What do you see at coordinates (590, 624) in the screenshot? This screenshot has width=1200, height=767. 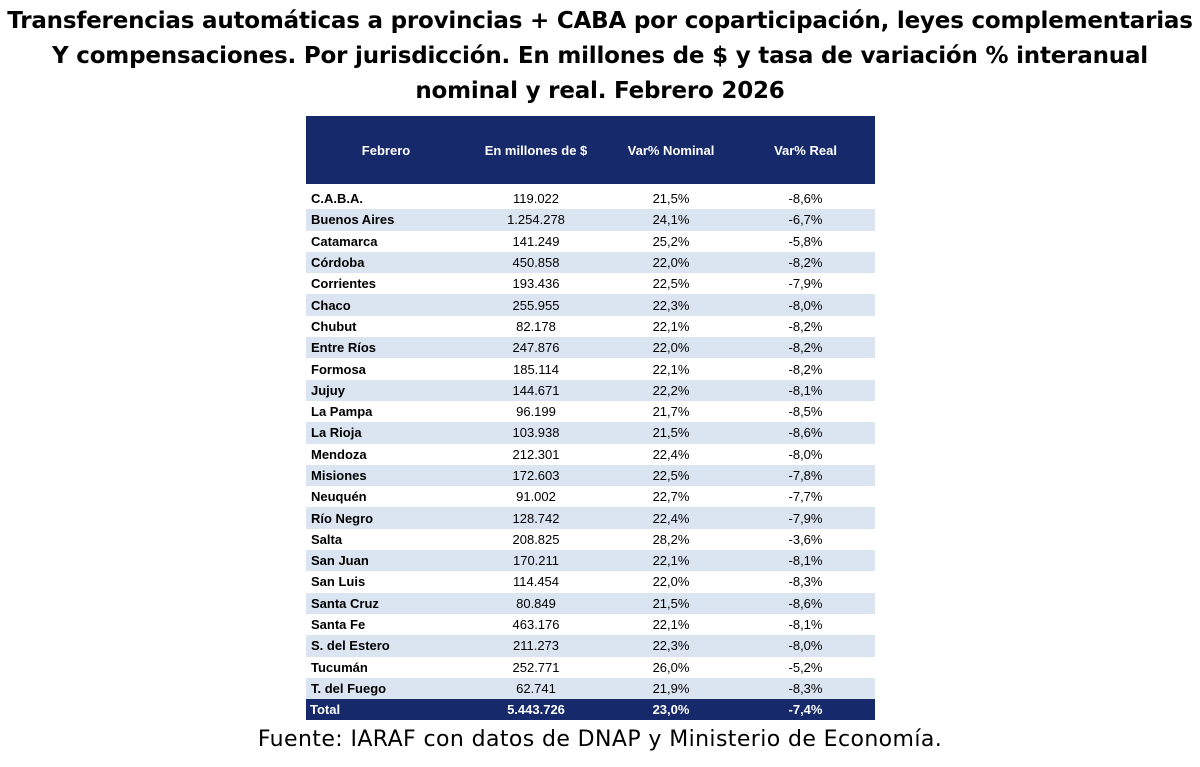 I see `table-row: Santa Fe 463.176 22,1% -8,1%` at bounding box center [590, 624].